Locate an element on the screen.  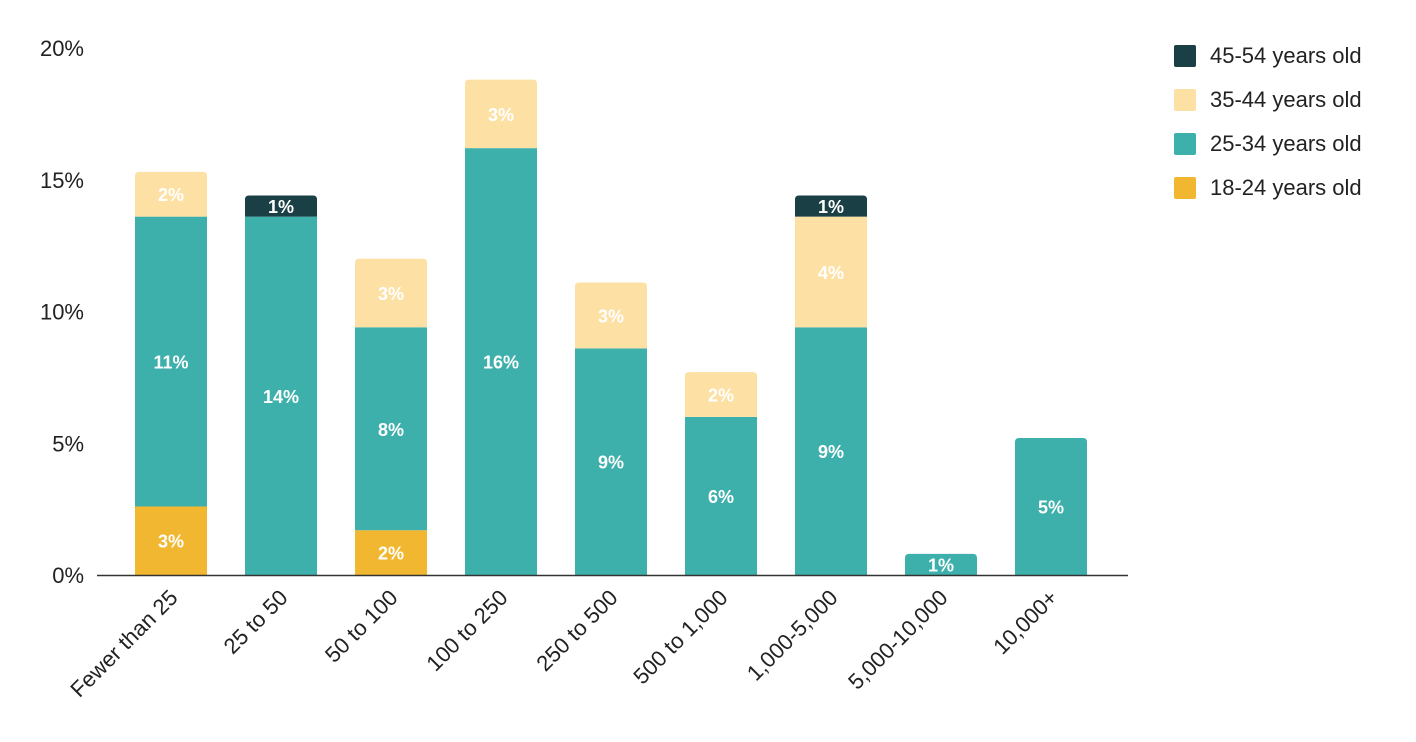
x-tick-label: 1,000-5,000 is located at coordinates (792, 635).